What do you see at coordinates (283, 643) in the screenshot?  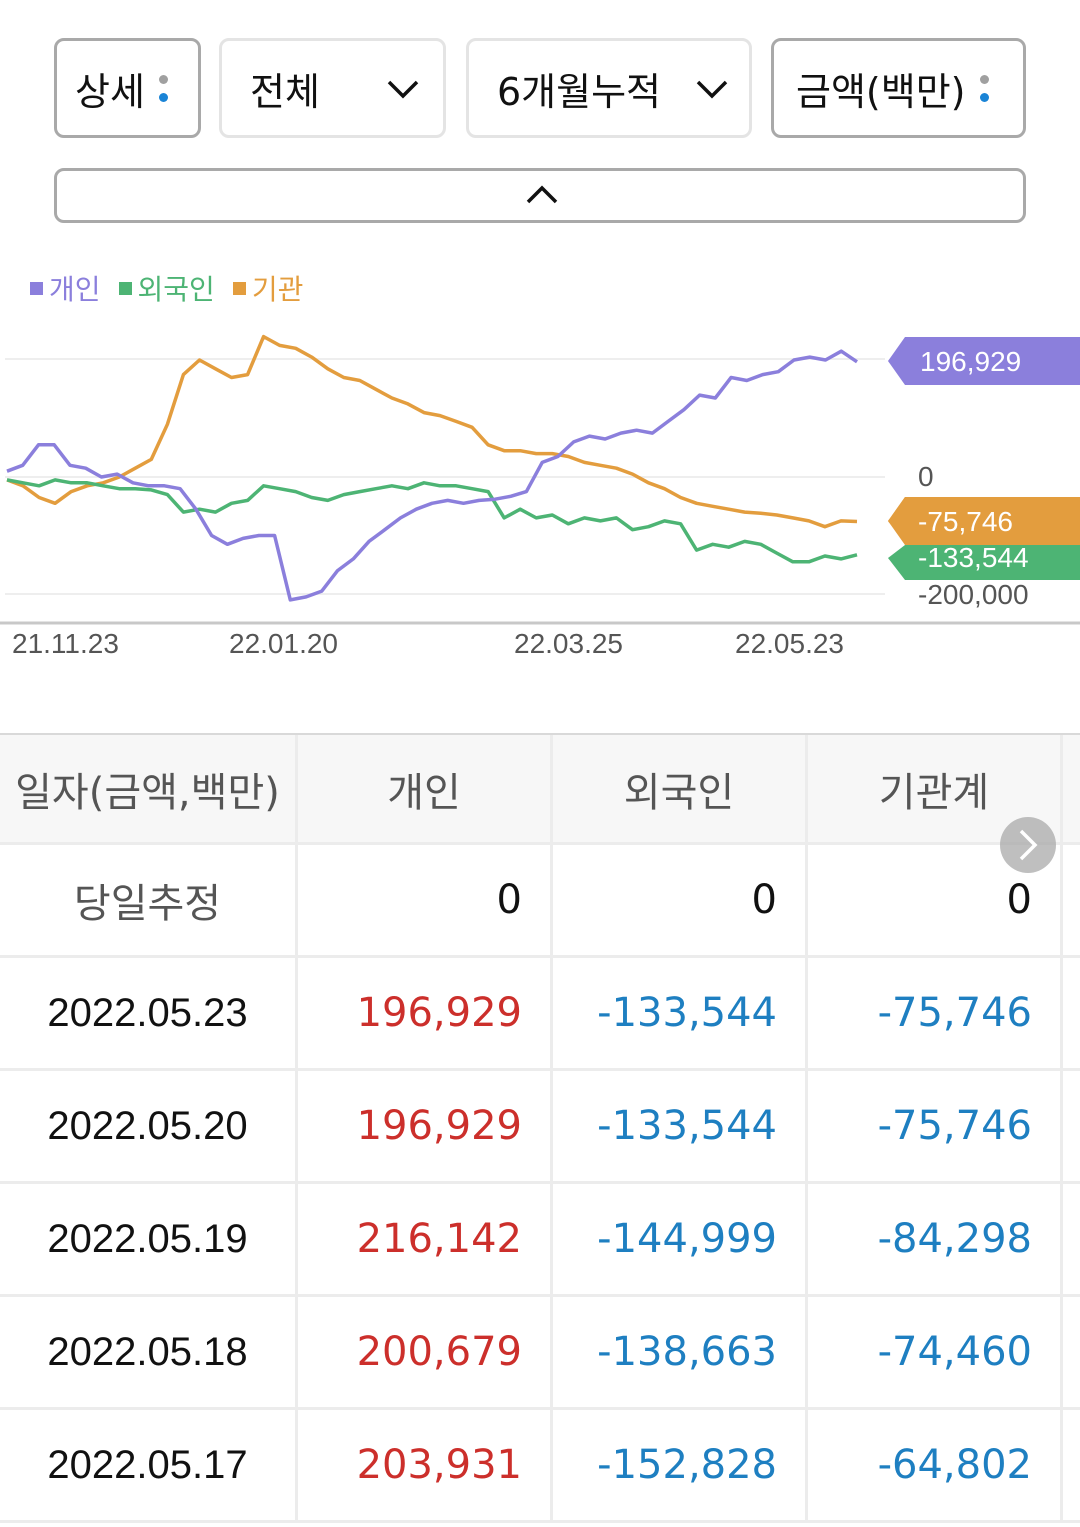 I see `x-tick-label: 22.01.20` at bounding box center [283, 643].